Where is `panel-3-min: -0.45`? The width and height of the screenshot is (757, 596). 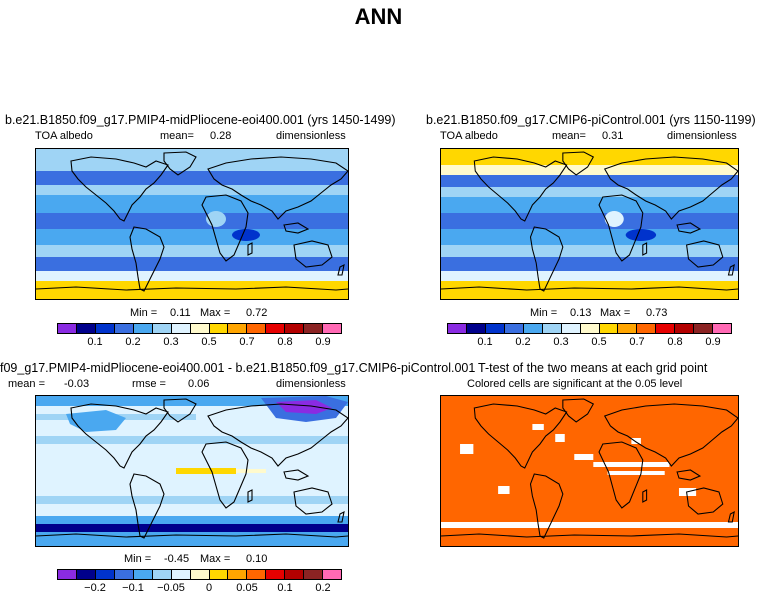
panel-3-min: -0.45 is located at coordinates (177, 559).